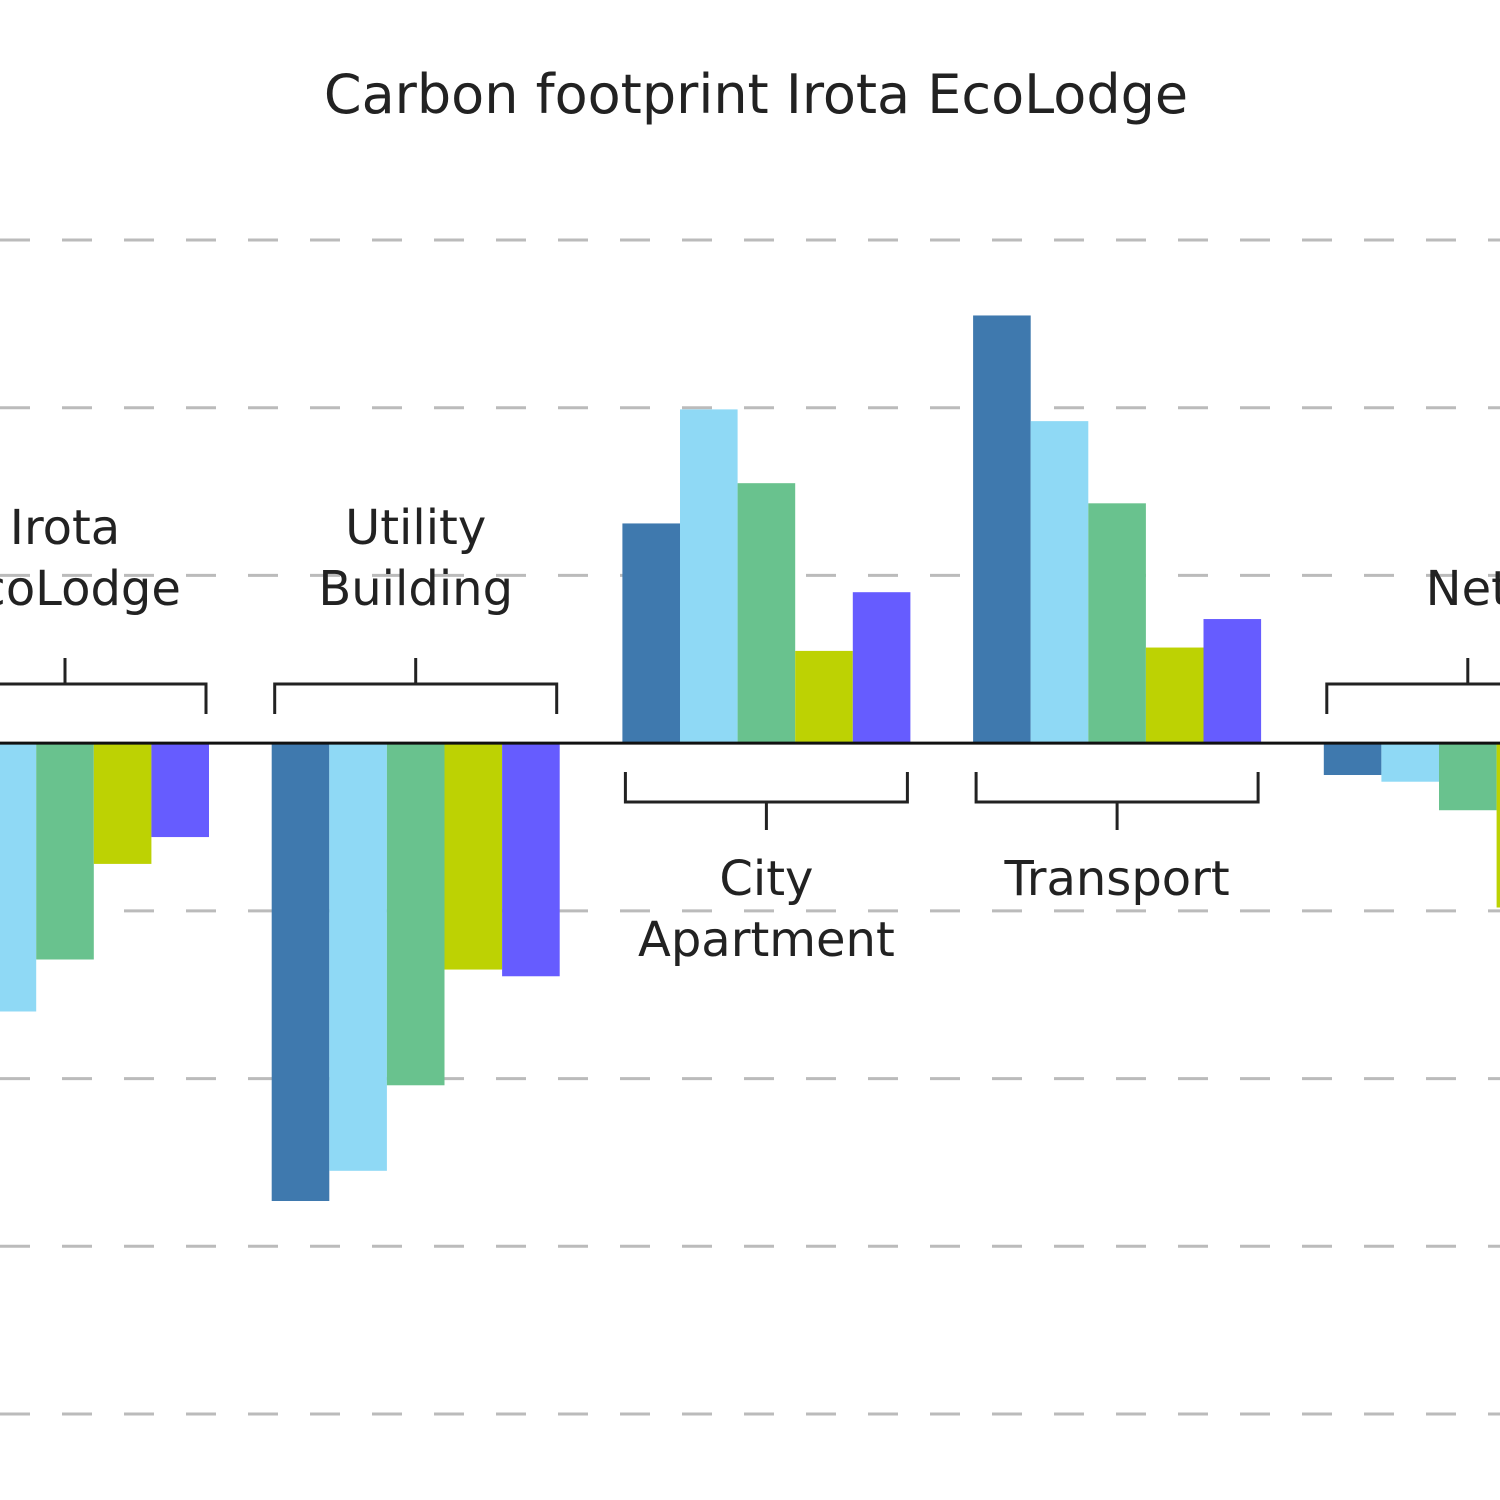  Describe the element at coordinates (1116, 879) in the screenshot. I see `x-tick-label: Transport` at that location.